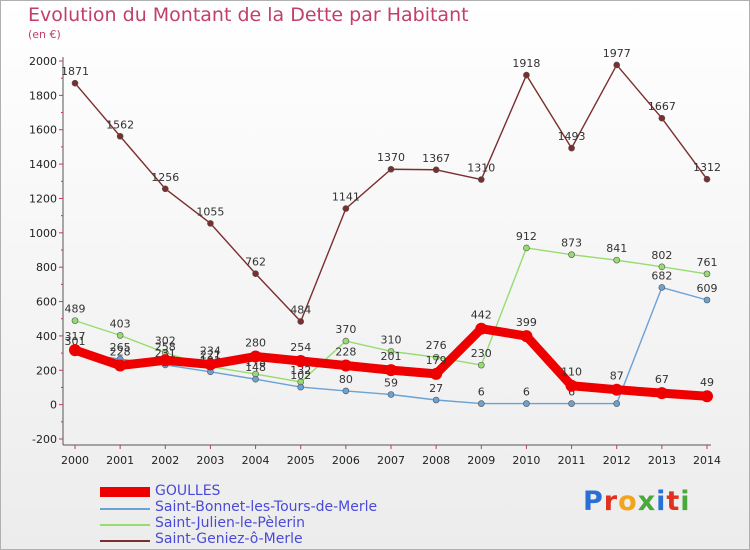 The height and width of the screenshot is (550, 750). Describe the element at coordinates (673, 501) in the screenshot. I see `logo-letter: t` at that location.